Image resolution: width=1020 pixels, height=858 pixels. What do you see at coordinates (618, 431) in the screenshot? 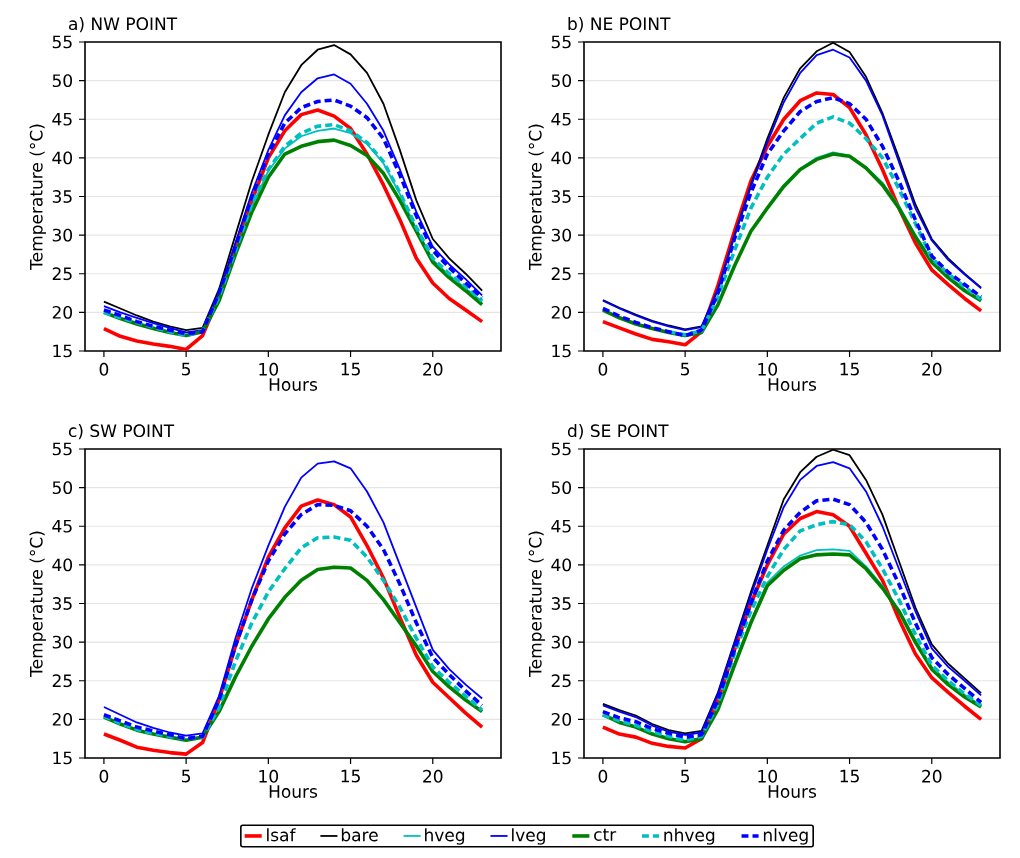
I see `chart-title: d) SE POINT` at bounding box center [618, 431].